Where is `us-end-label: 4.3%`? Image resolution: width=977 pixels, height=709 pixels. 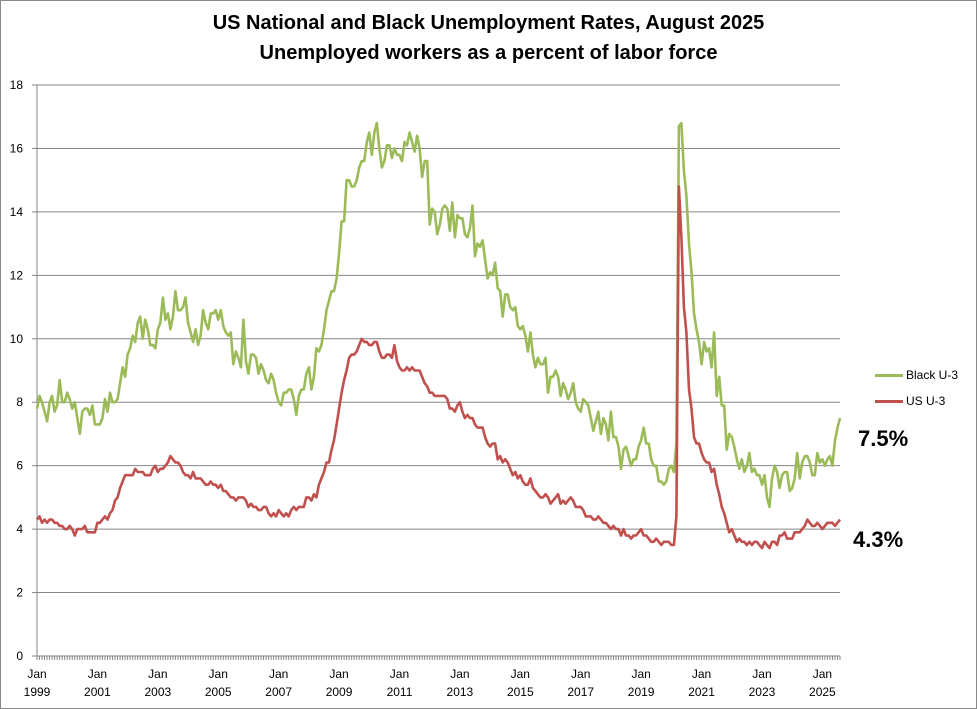 us-end-label: 4.3% is located at coordinates (878, 539).